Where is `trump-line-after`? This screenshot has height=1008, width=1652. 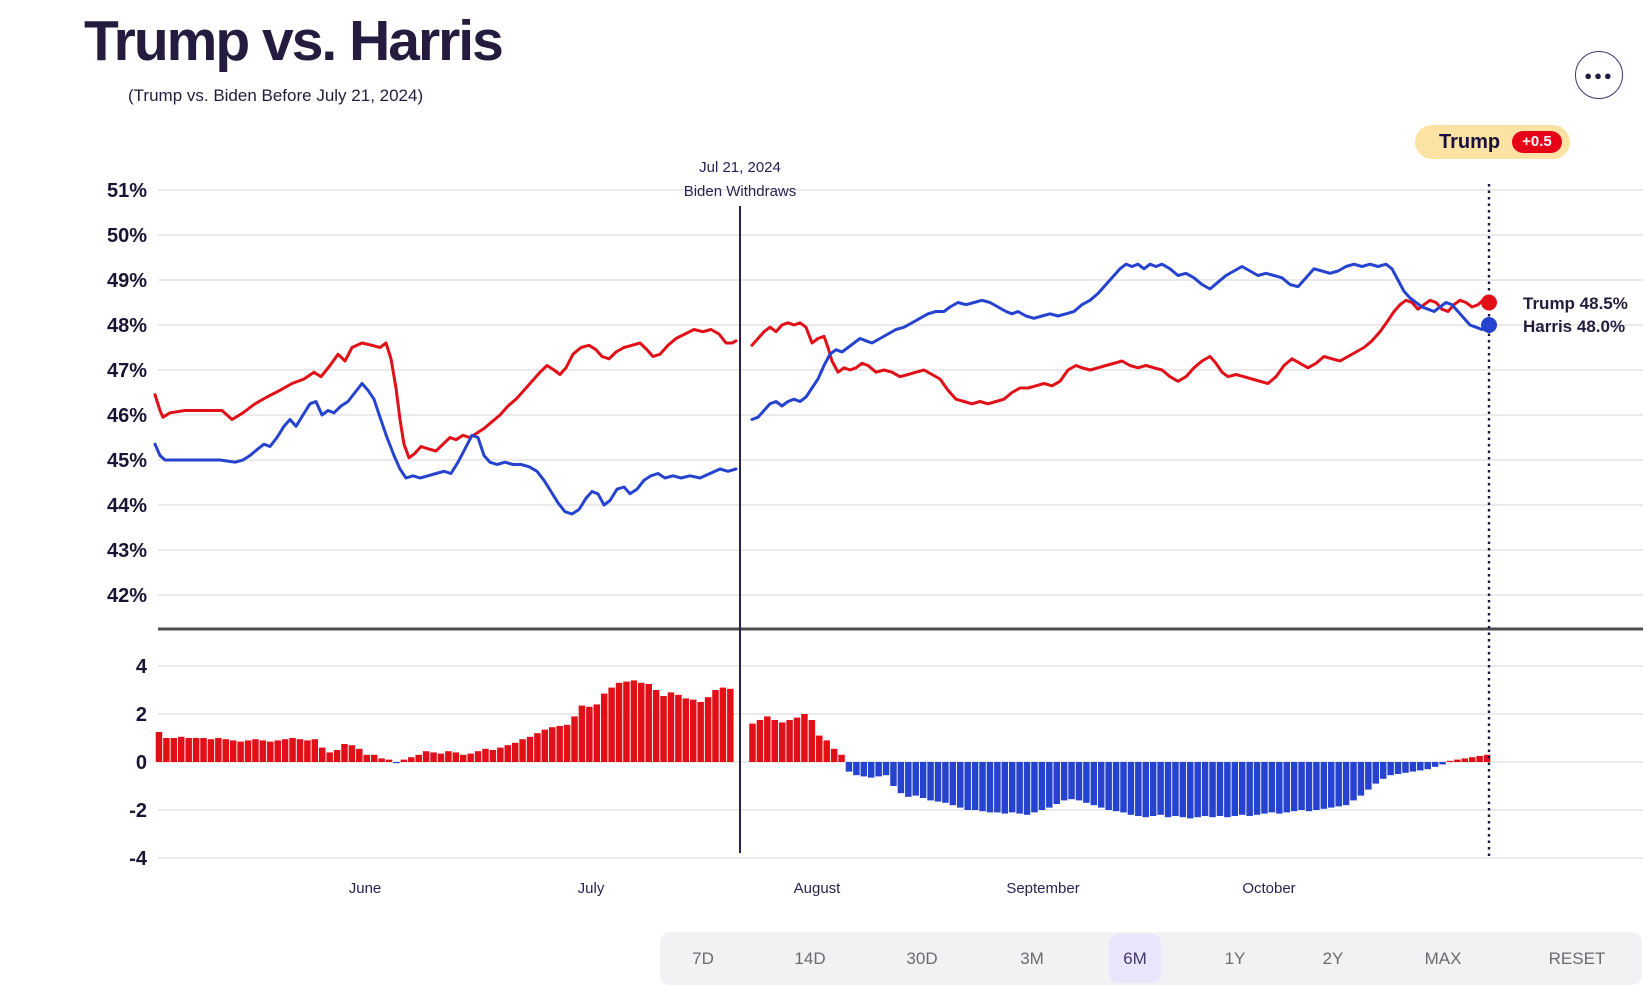
trump-line-after is located at coordinates (1120, 352).